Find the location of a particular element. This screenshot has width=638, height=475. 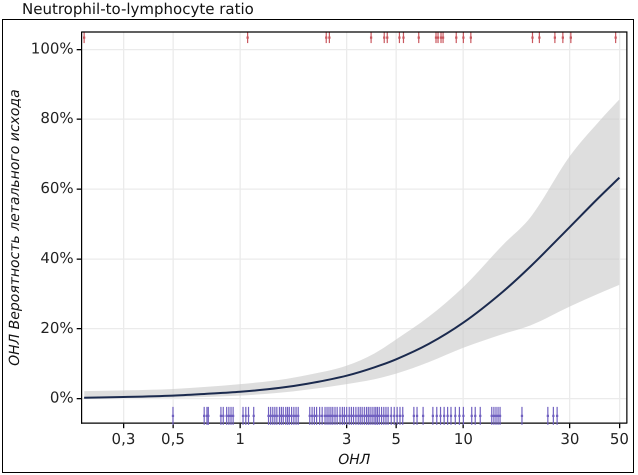

x-tick-label: 10 is located at coordinates (463, 439).